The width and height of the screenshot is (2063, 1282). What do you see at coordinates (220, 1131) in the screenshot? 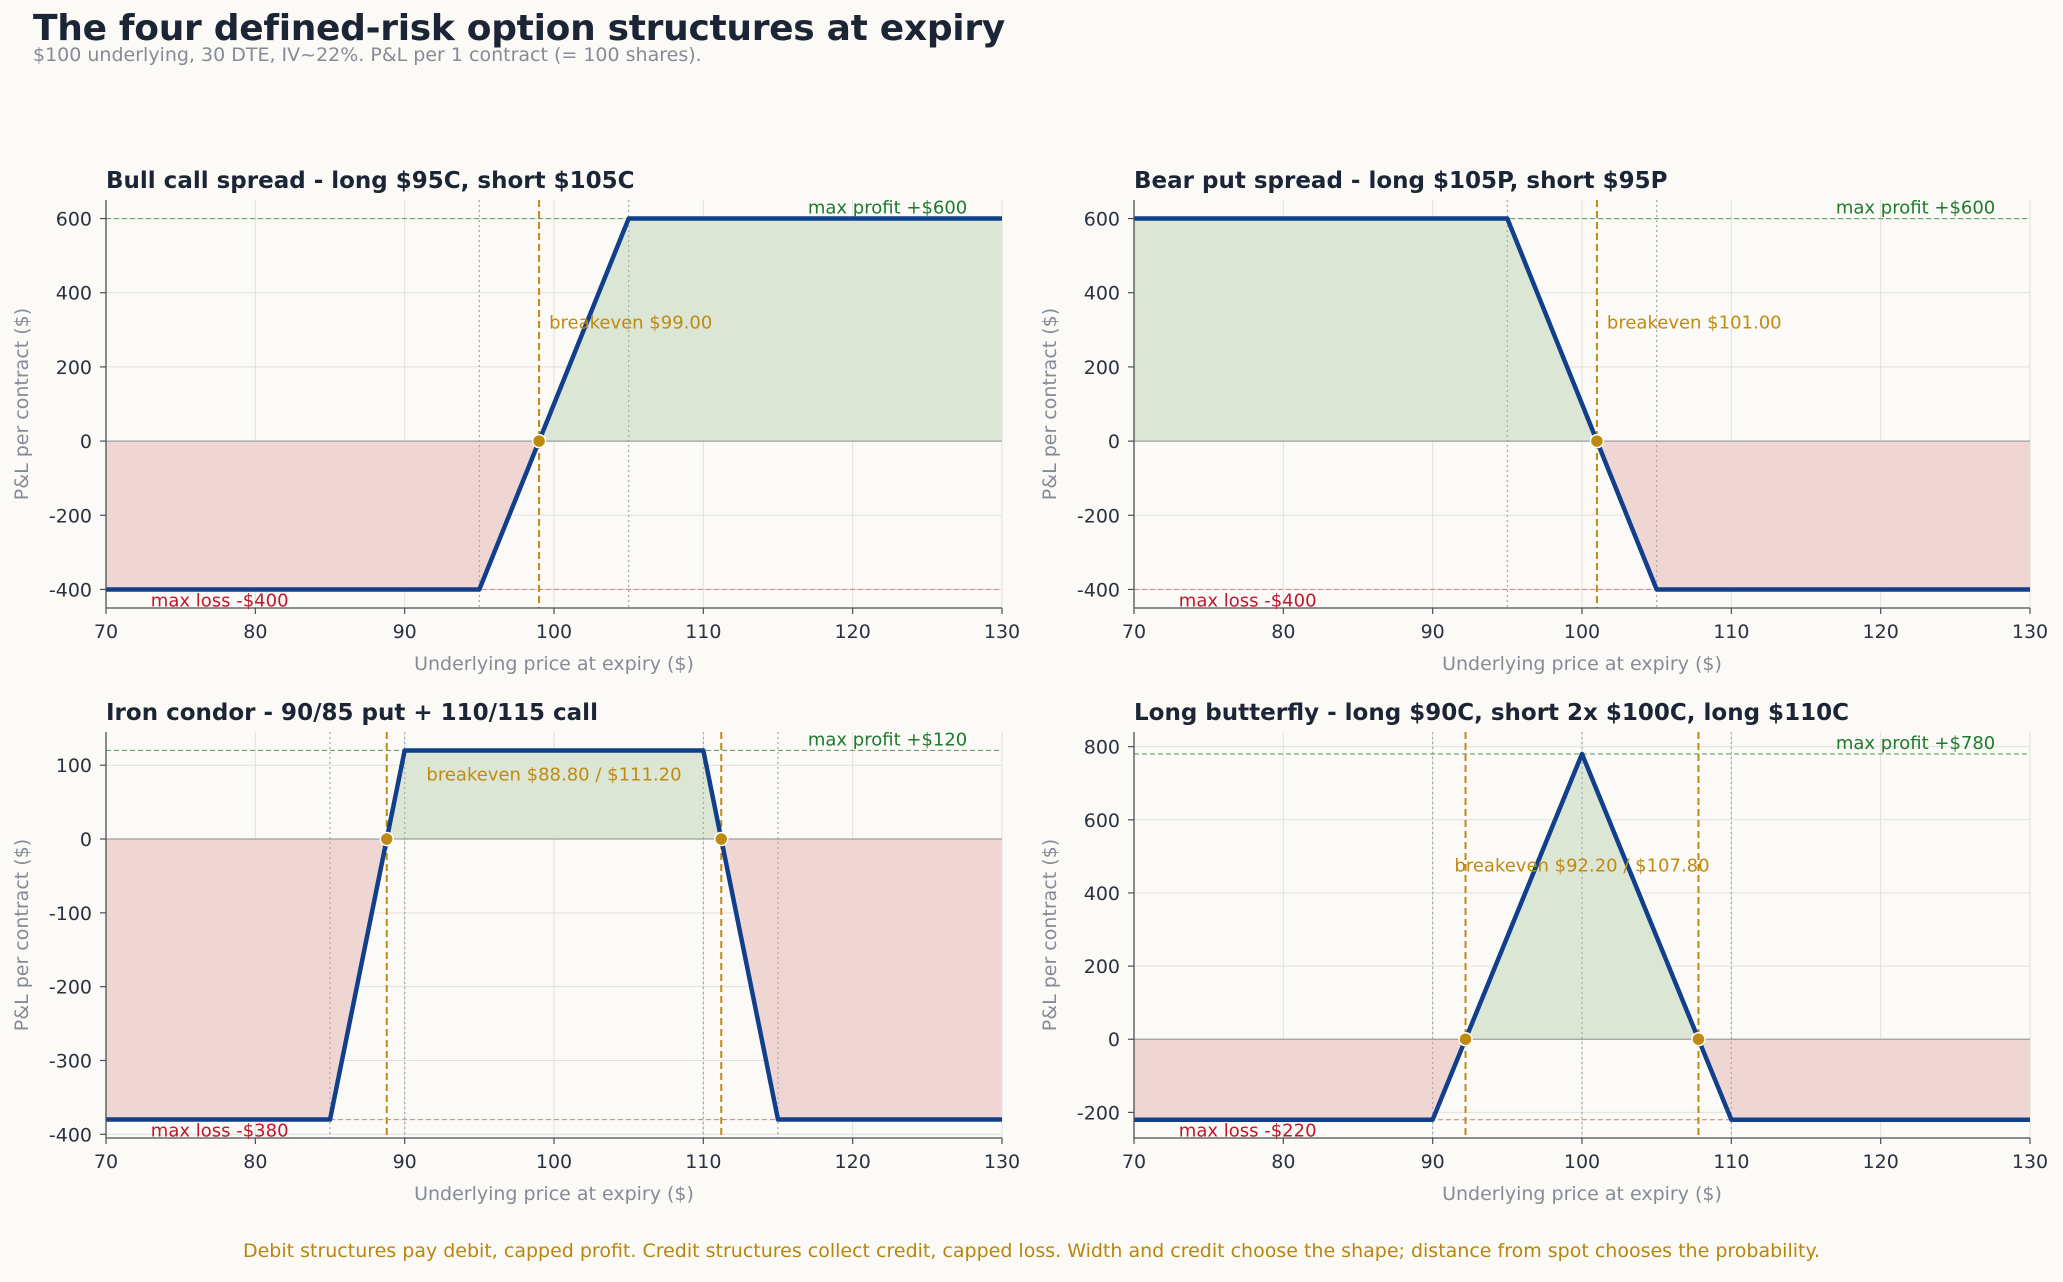
I see `max-loss-label: max loss -$380` at bounding box center [220, 1131].